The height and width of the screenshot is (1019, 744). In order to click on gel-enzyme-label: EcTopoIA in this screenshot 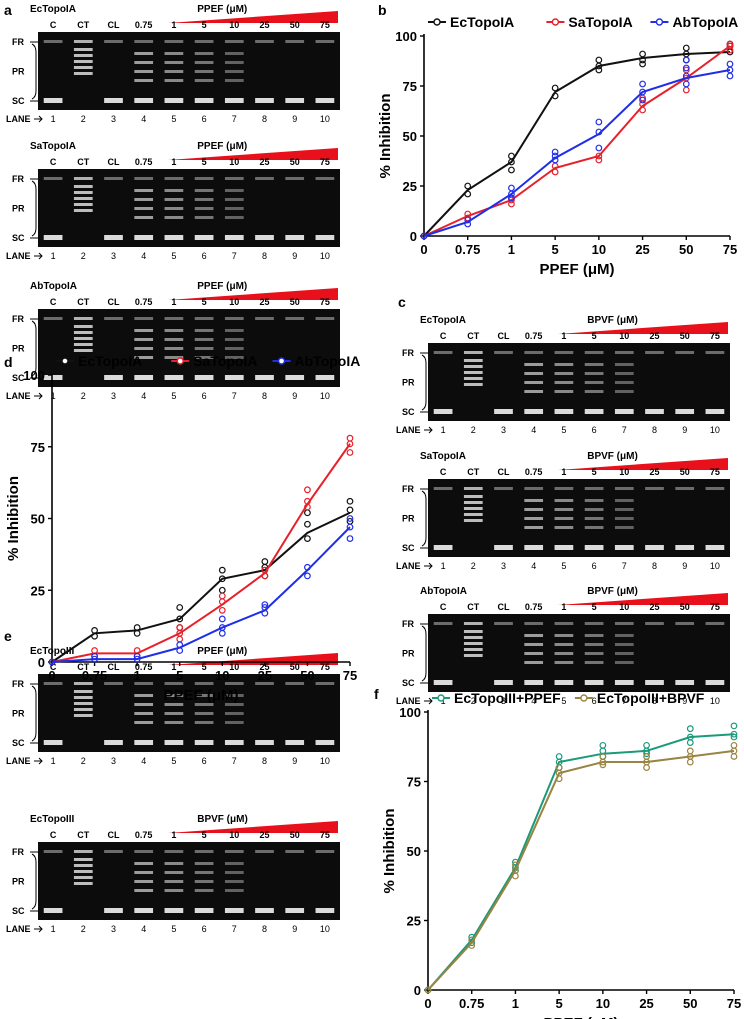, I will do `click(53, 9)`.